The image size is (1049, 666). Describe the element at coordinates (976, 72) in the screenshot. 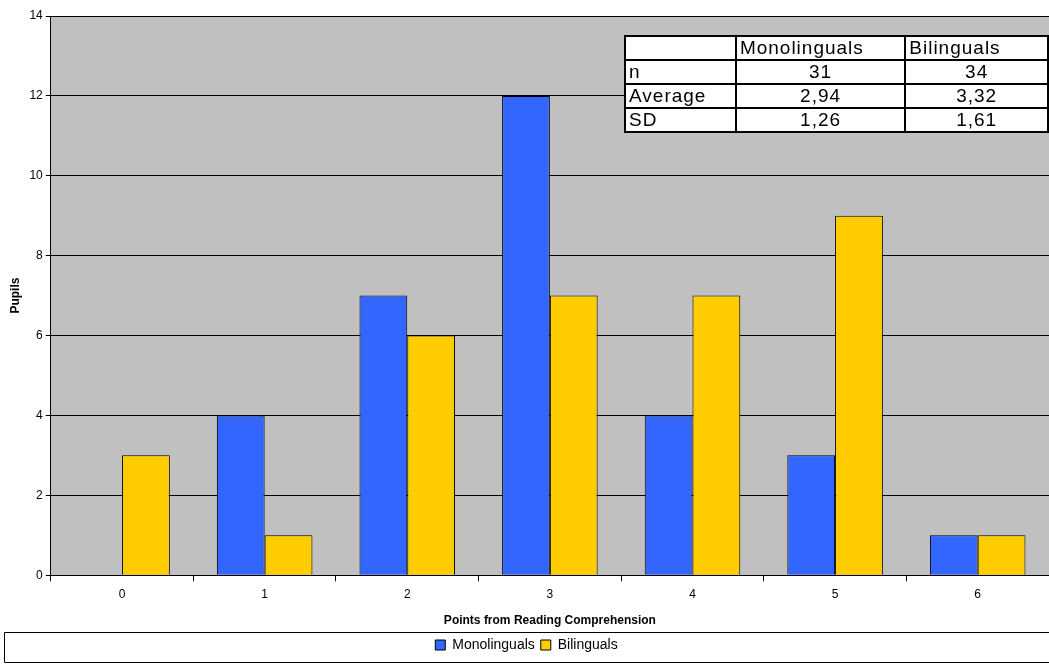

I see `annotation: 34` at that location.